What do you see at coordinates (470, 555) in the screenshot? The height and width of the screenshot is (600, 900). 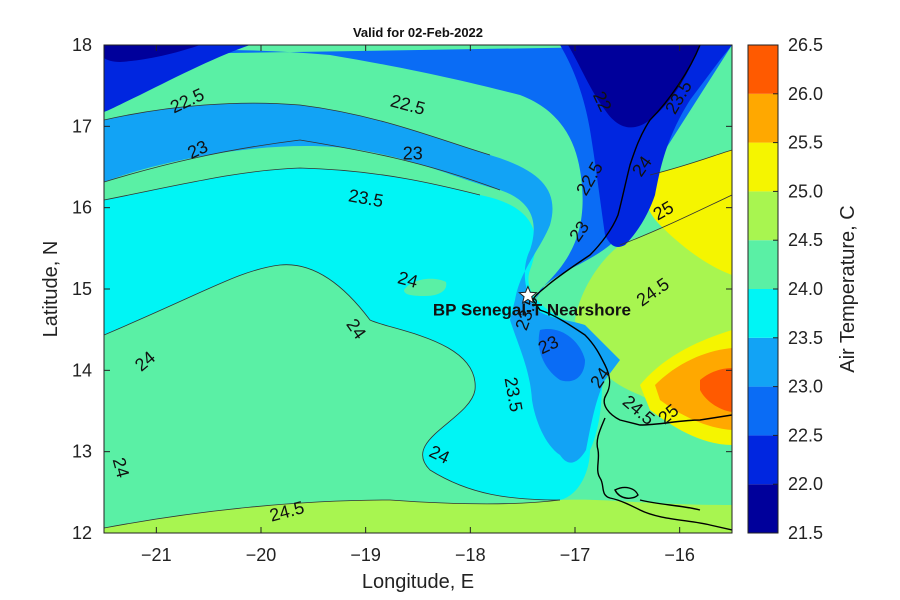 I see `x-tick-label: −18` at bounding box center [470, 555].